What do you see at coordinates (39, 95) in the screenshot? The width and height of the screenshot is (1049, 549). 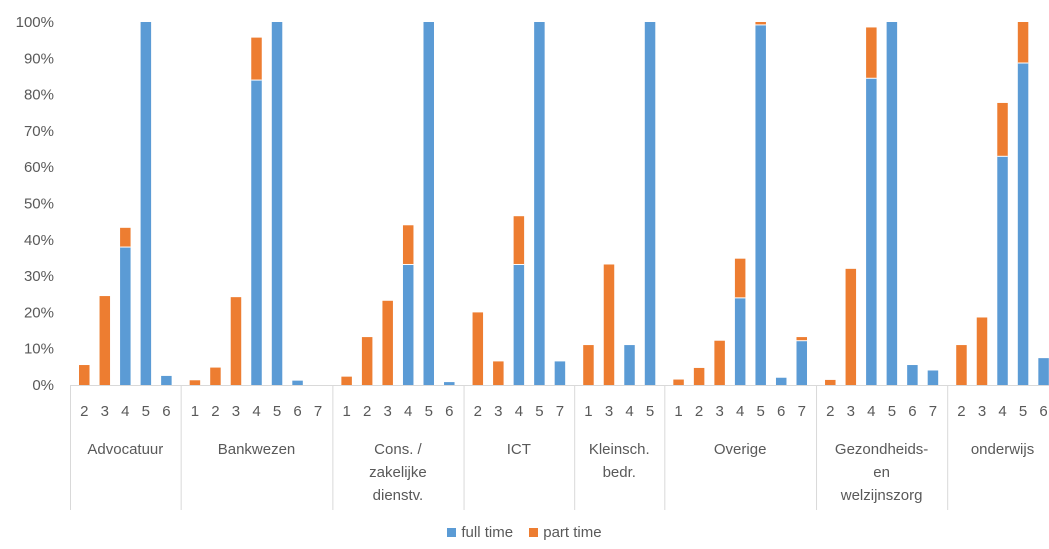 I see `y-tick-label: 80%` at bounding box center [39, 95].